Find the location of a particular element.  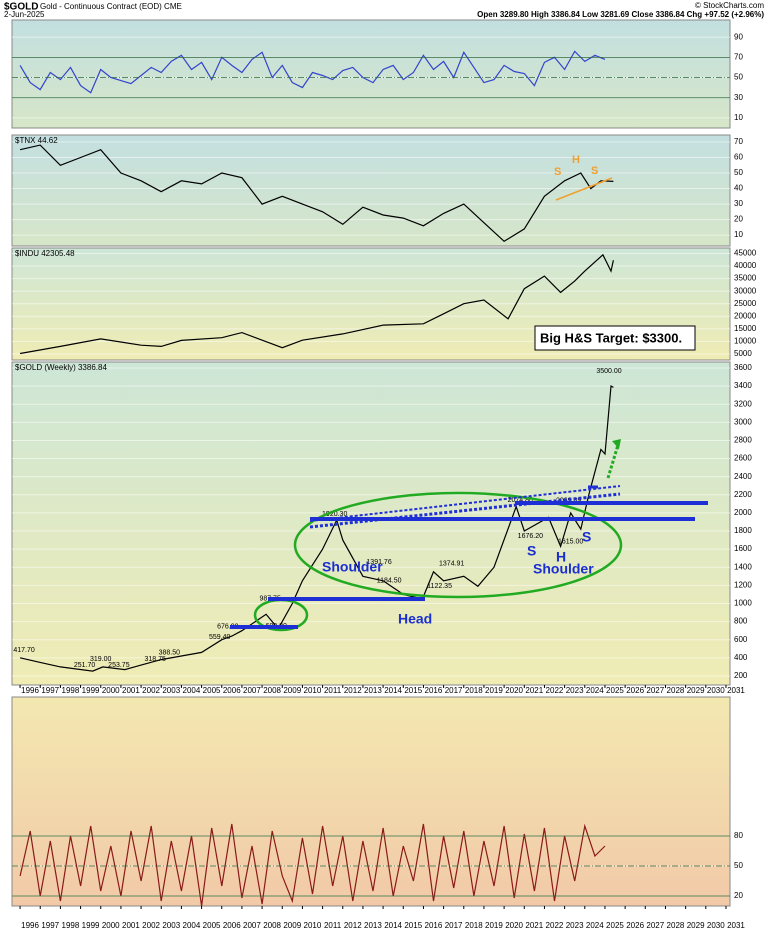

tnx-h: H is located at coordinates (576, 160).